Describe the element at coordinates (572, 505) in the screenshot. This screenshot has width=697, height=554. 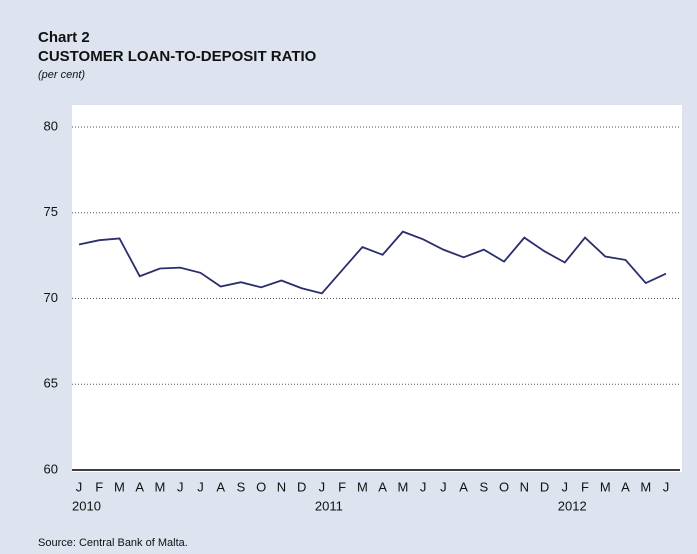
I see `year-label: 2012` at that location.